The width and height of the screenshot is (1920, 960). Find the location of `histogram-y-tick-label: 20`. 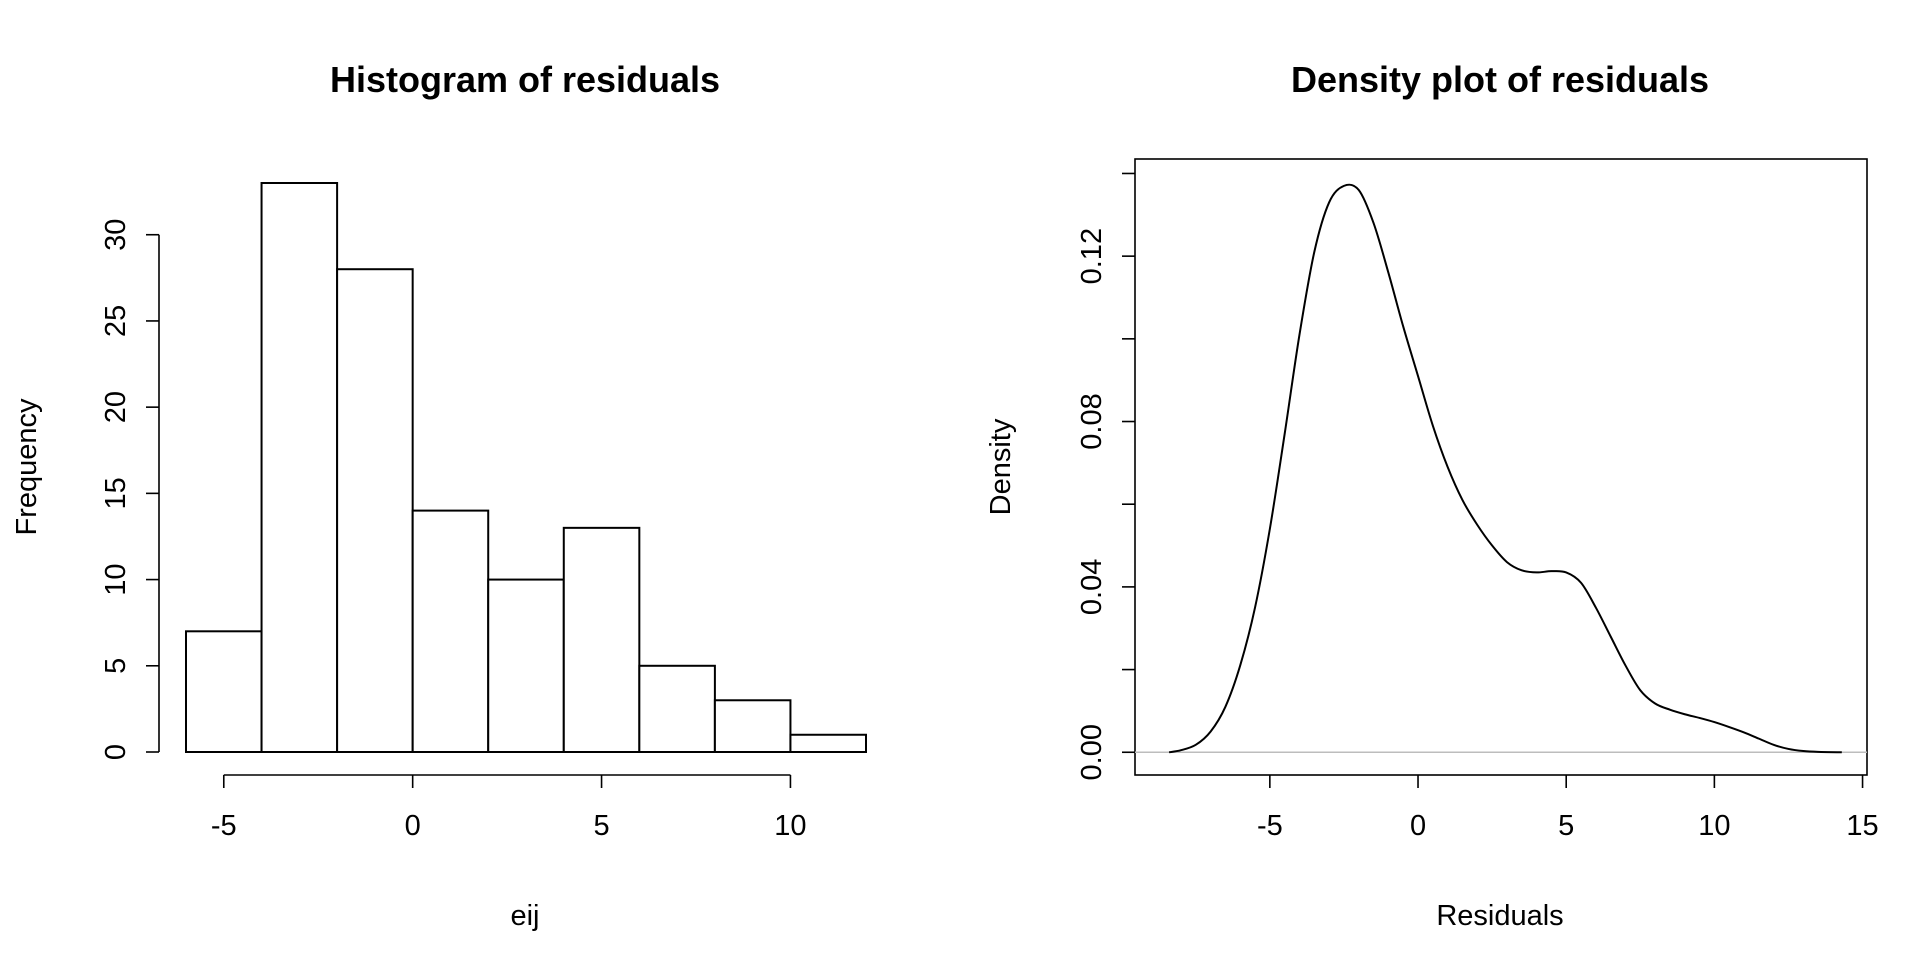

histogram-y-tick-label: 20 is located at coordinates (116, 407).